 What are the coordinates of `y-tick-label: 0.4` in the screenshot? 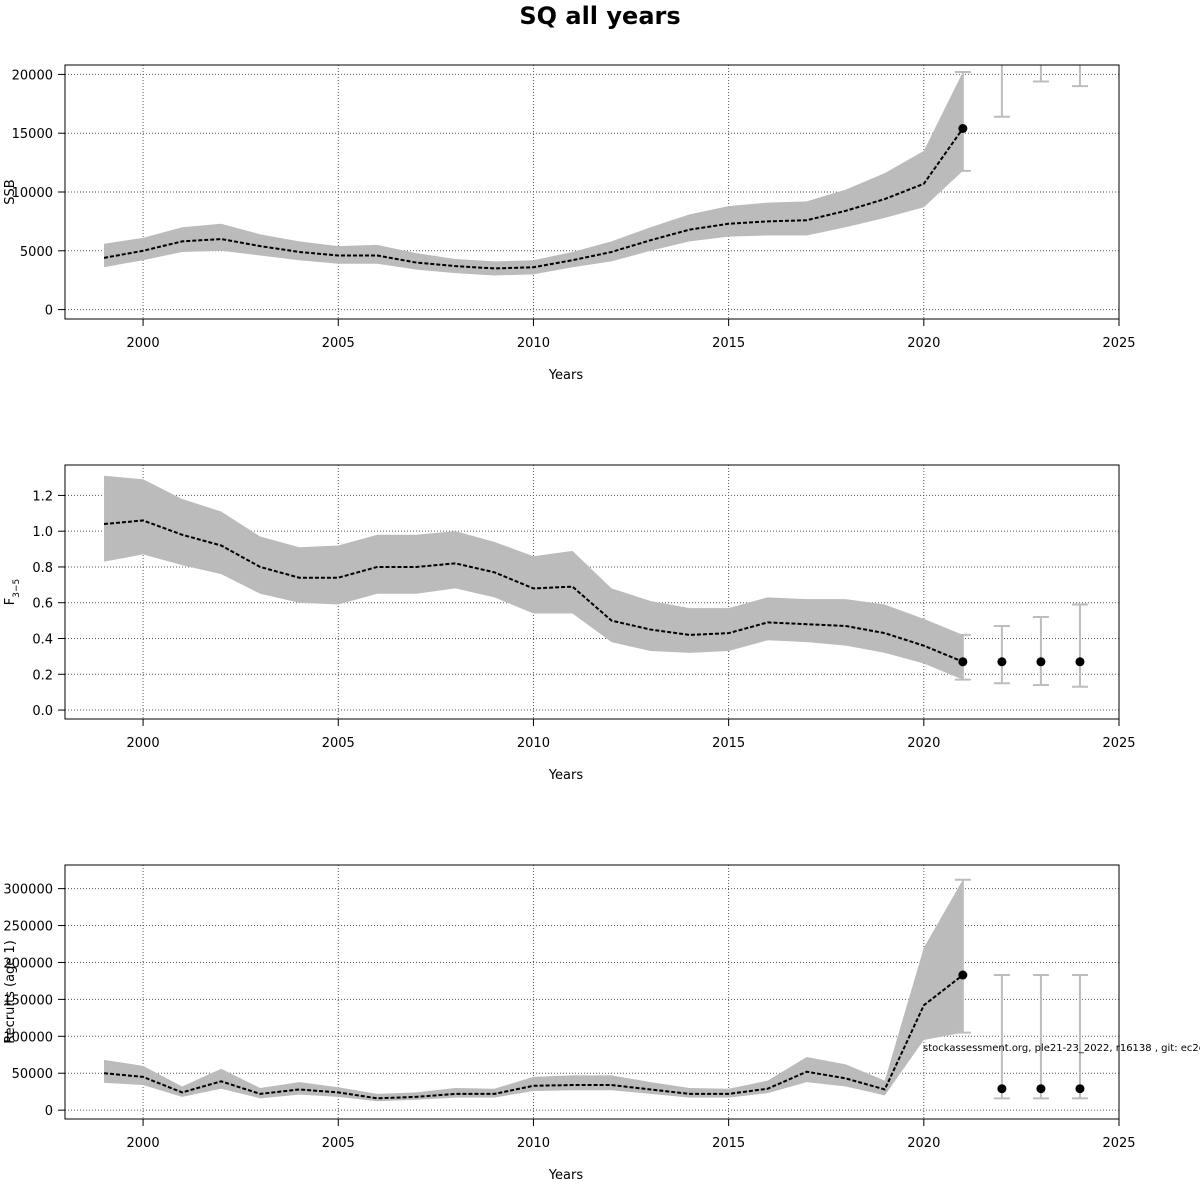 It's located at (42, 640).